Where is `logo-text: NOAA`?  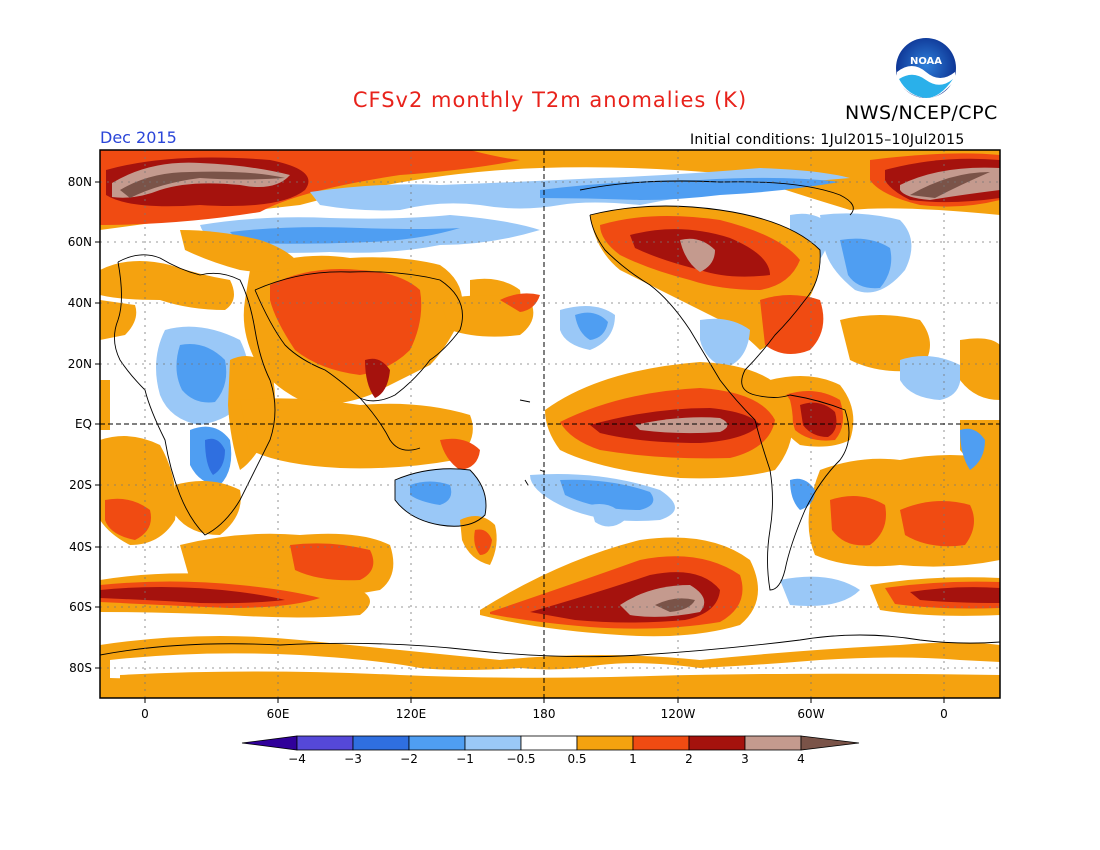
logo-text: NOAA is located at coordinates (926, 61).